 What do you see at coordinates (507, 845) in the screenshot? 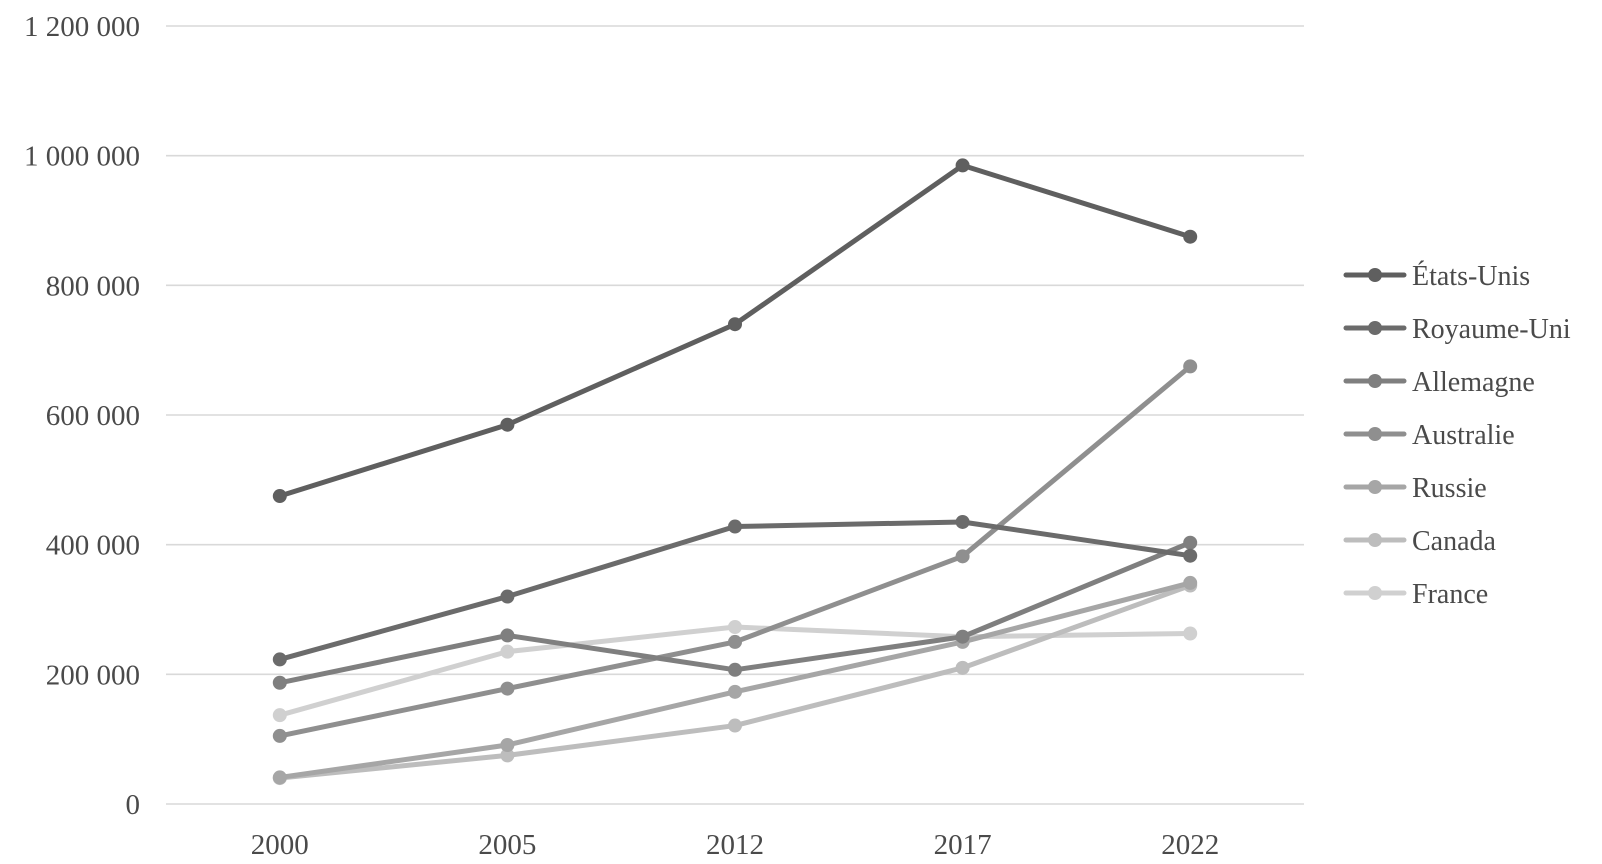
I see `x-tick-label: 2005` at bounding box center [507, 845].